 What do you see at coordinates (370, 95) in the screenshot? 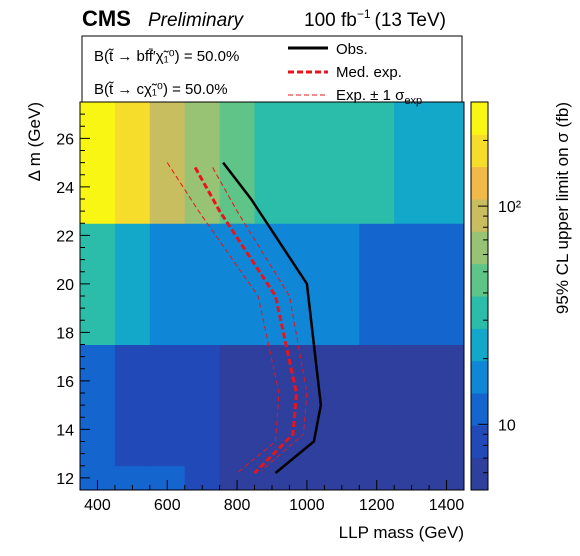
I see `legend-band-main: Exp. ± 1 σ` at bounding box center [370, 95].